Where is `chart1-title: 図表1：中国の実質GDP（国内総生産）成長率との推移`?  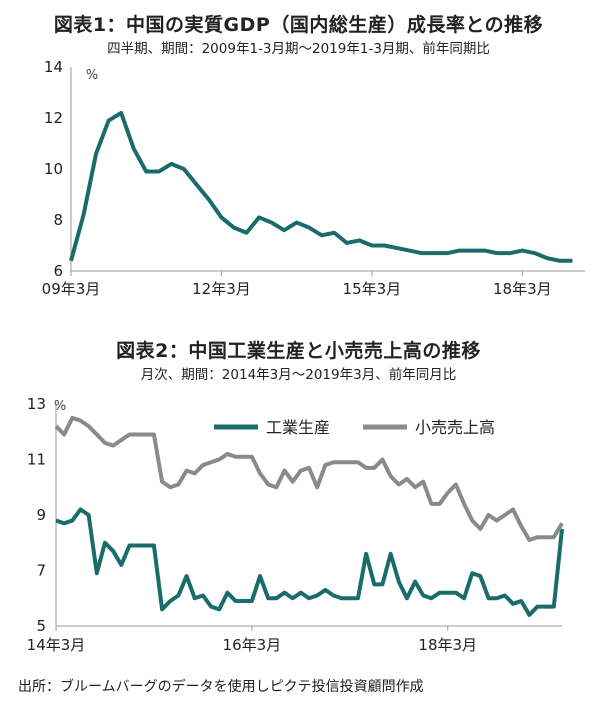
chart1-title: 図表1：中国の実質GDP（国内総生産）成長率との推移 is located at coordinates (298, 25).